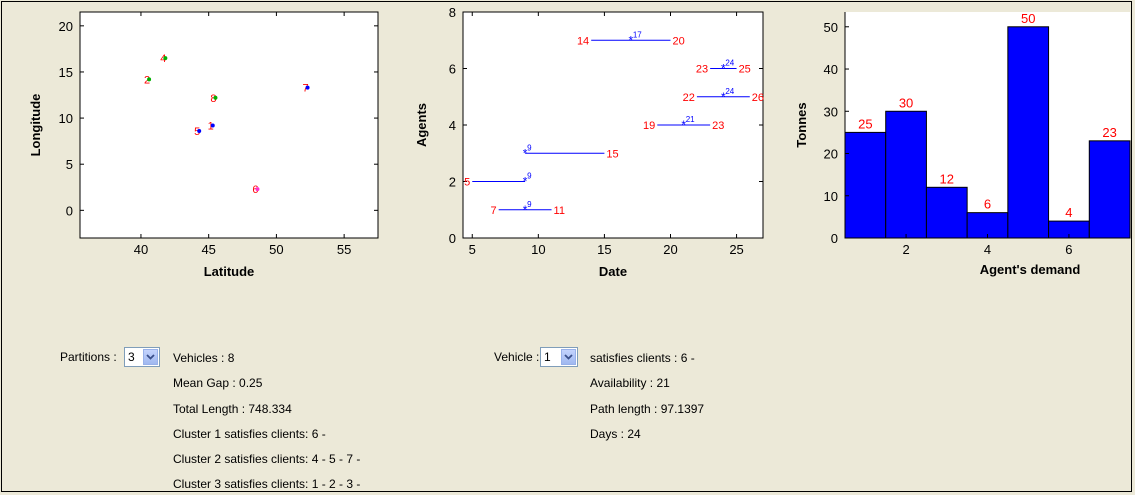 The width and height of the screenshot is (1135, 495). I want to click on interval-start-label: 23, so click(702, 70).